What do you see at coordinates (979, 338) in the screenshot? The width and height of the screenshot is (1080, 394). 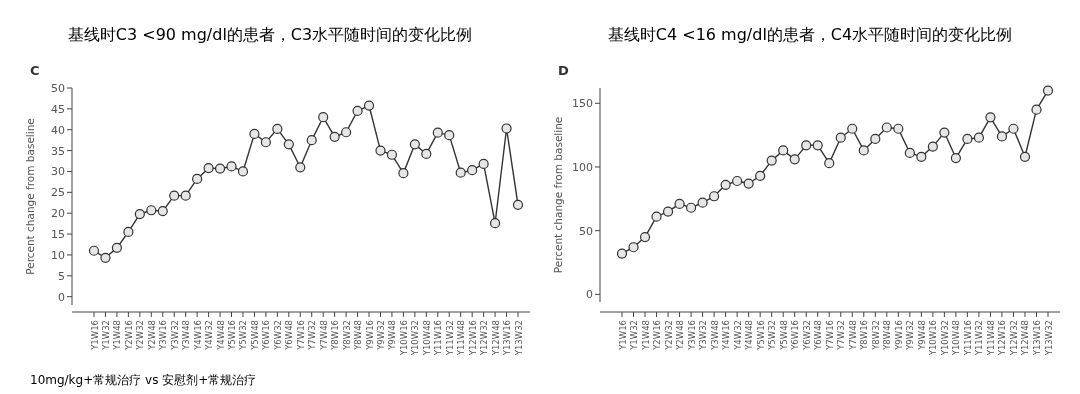 I see `x-tick-label: Y11W32` at bounding box center [979, 338].